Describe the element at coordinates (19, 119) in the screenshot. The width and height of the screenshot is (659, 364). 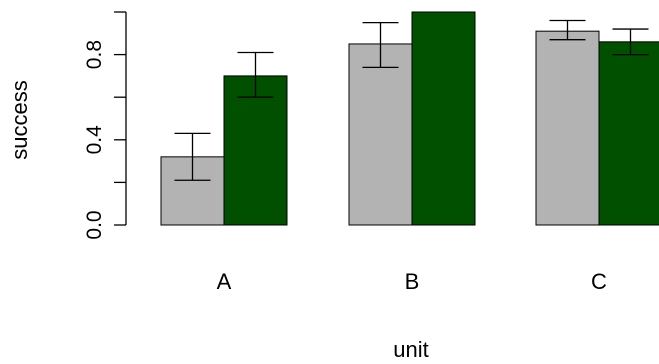
I see `y-axis-title: success` at that location.